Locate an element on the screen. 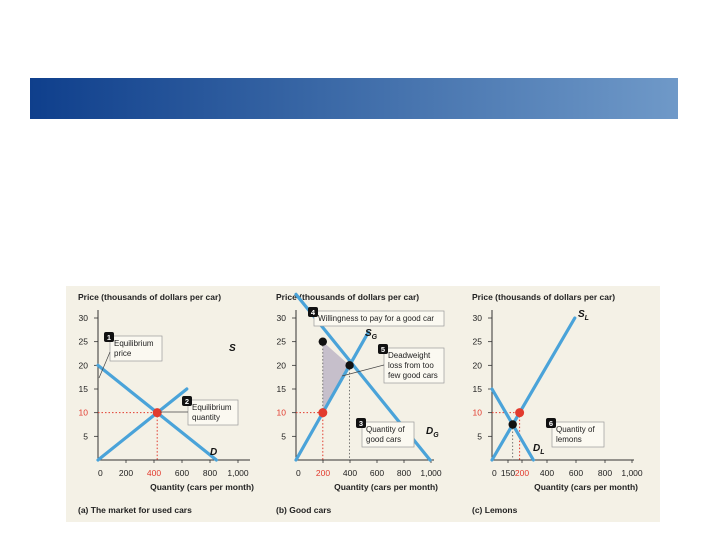 This screenshot has width=720, height=540. chart-2-note-5-box is located at coordinates (414, 365).